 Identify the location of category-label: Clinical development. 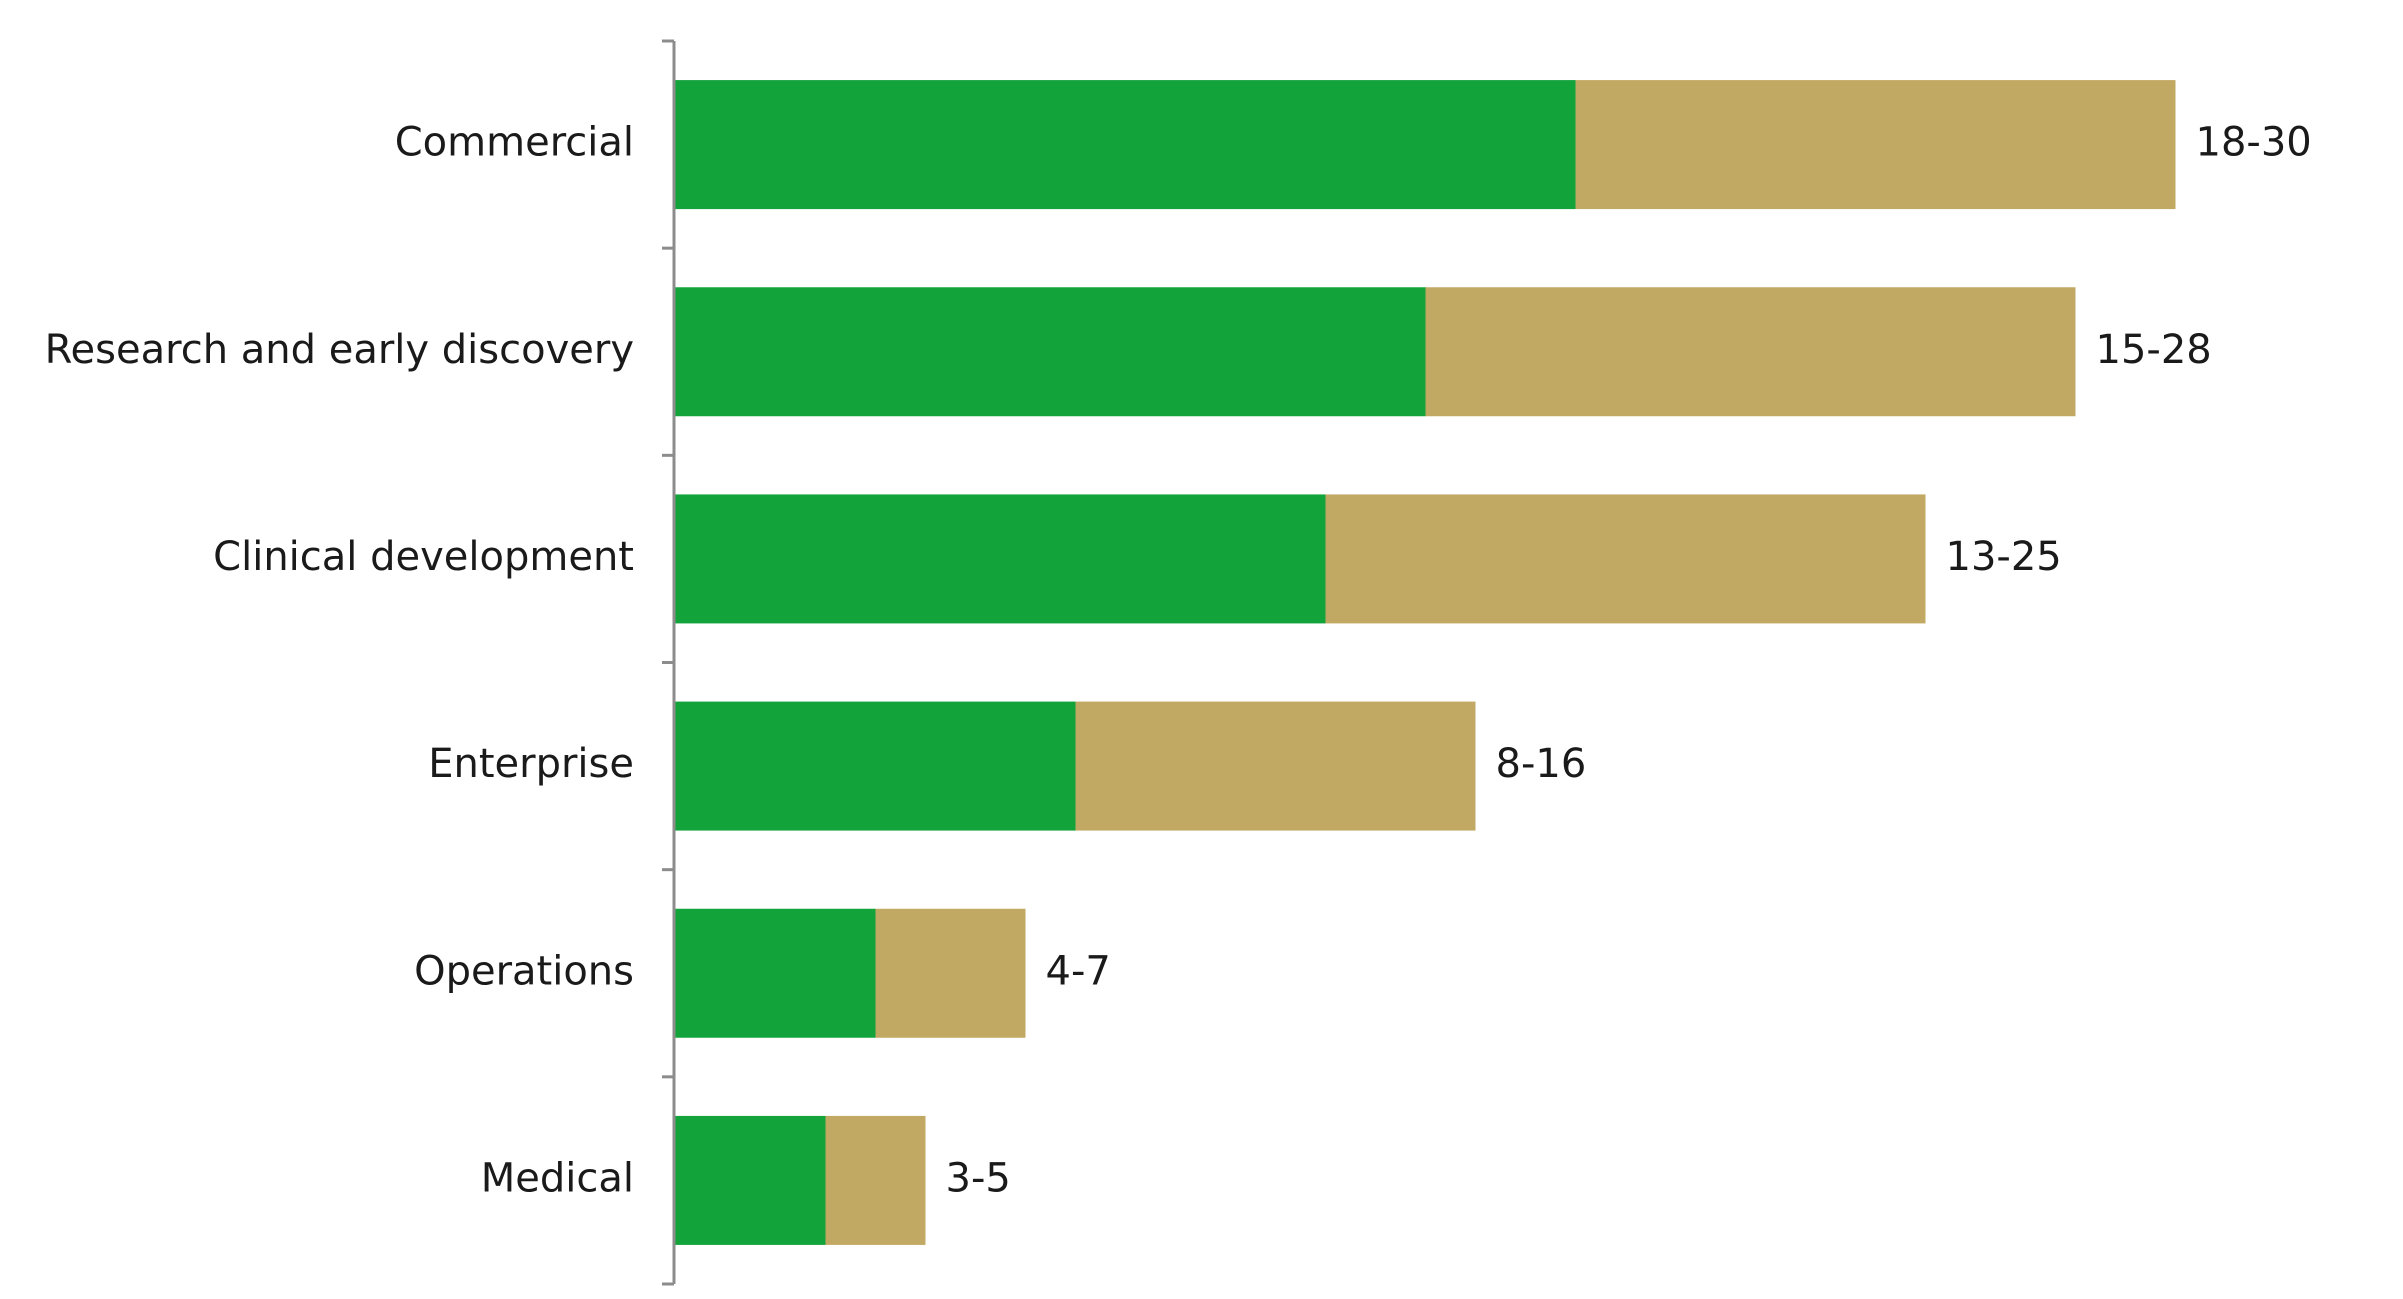
(423, 557).